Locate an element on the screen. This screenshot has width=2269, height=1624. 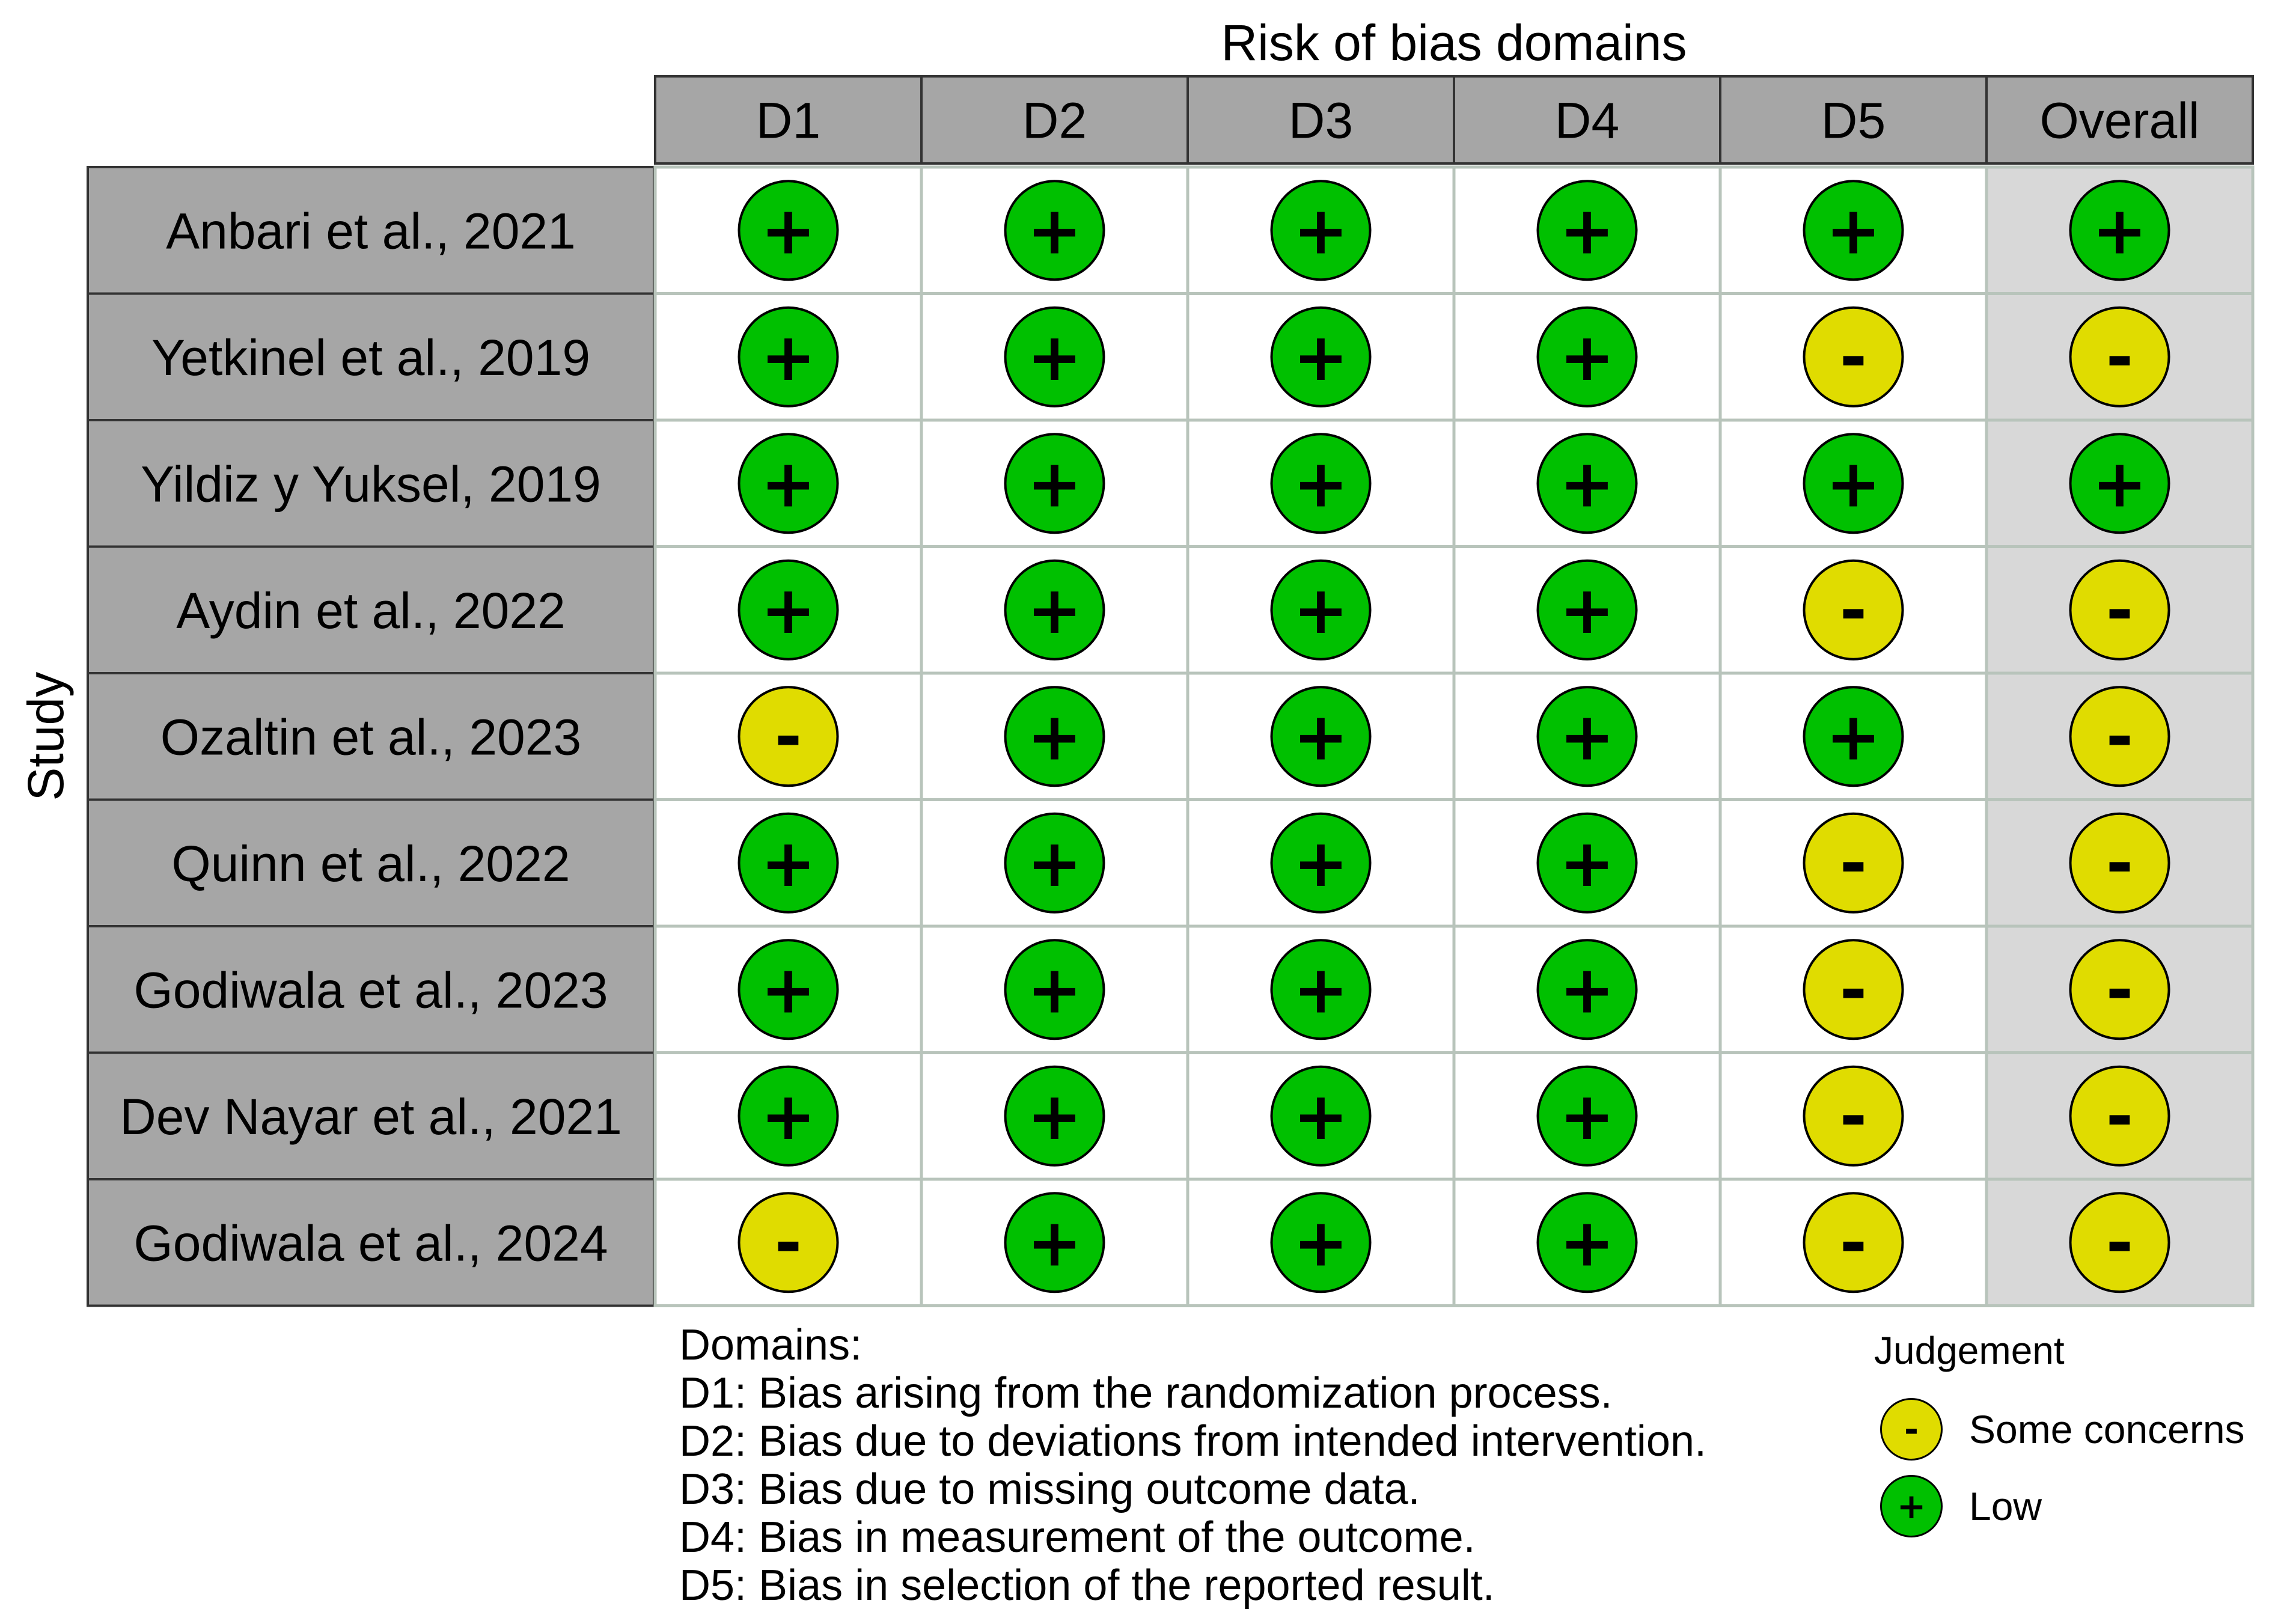
low-risk-icon: + is located at coordinates (1911, 1506).